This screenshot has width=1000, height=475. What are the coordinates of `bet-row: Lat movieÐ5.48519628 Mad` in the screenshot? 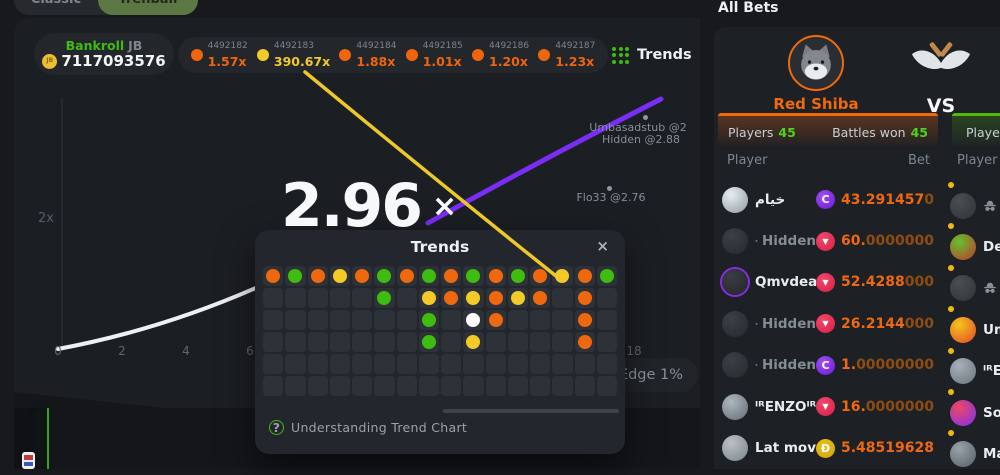 It's located at (857, 447).